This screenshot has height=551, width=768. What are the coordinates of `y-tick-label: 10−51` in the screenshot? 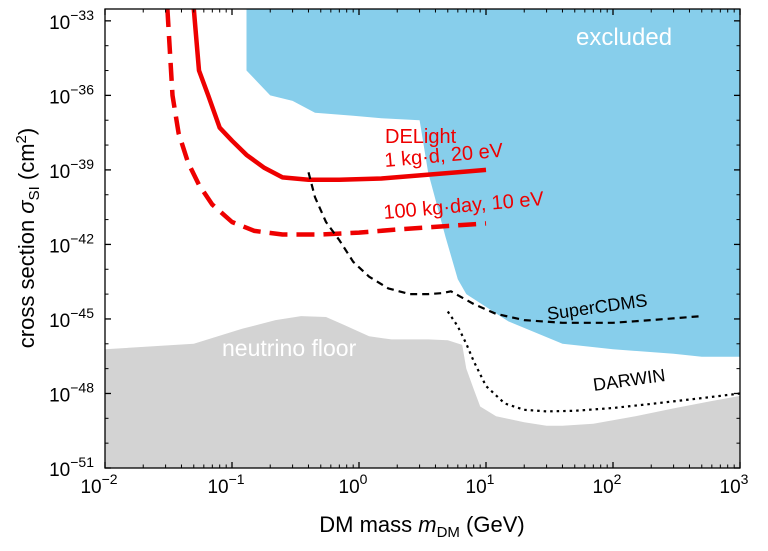 It's located at (71, 467).